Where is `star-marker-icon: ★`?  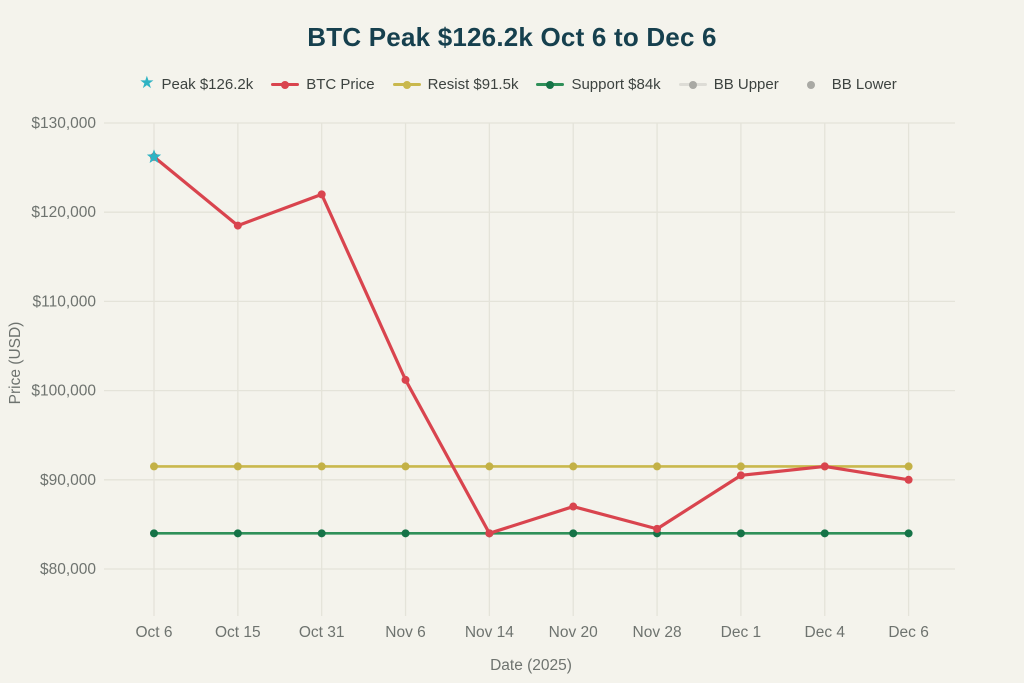 star-marker-icon: ★ is located at coordinates (147, 82).